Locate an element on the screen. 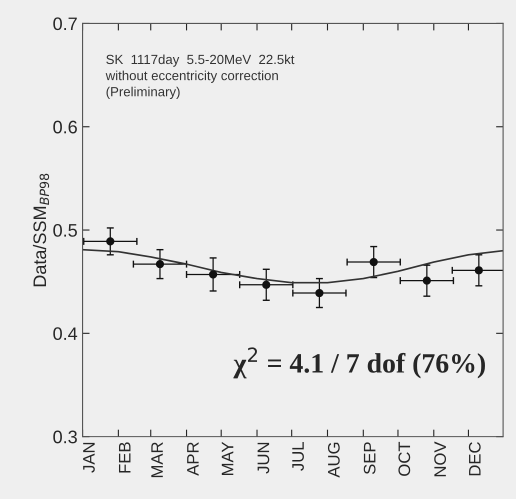 The image size is (516, 499). x-tick-label: SEP is located at coordinates (370, 458).